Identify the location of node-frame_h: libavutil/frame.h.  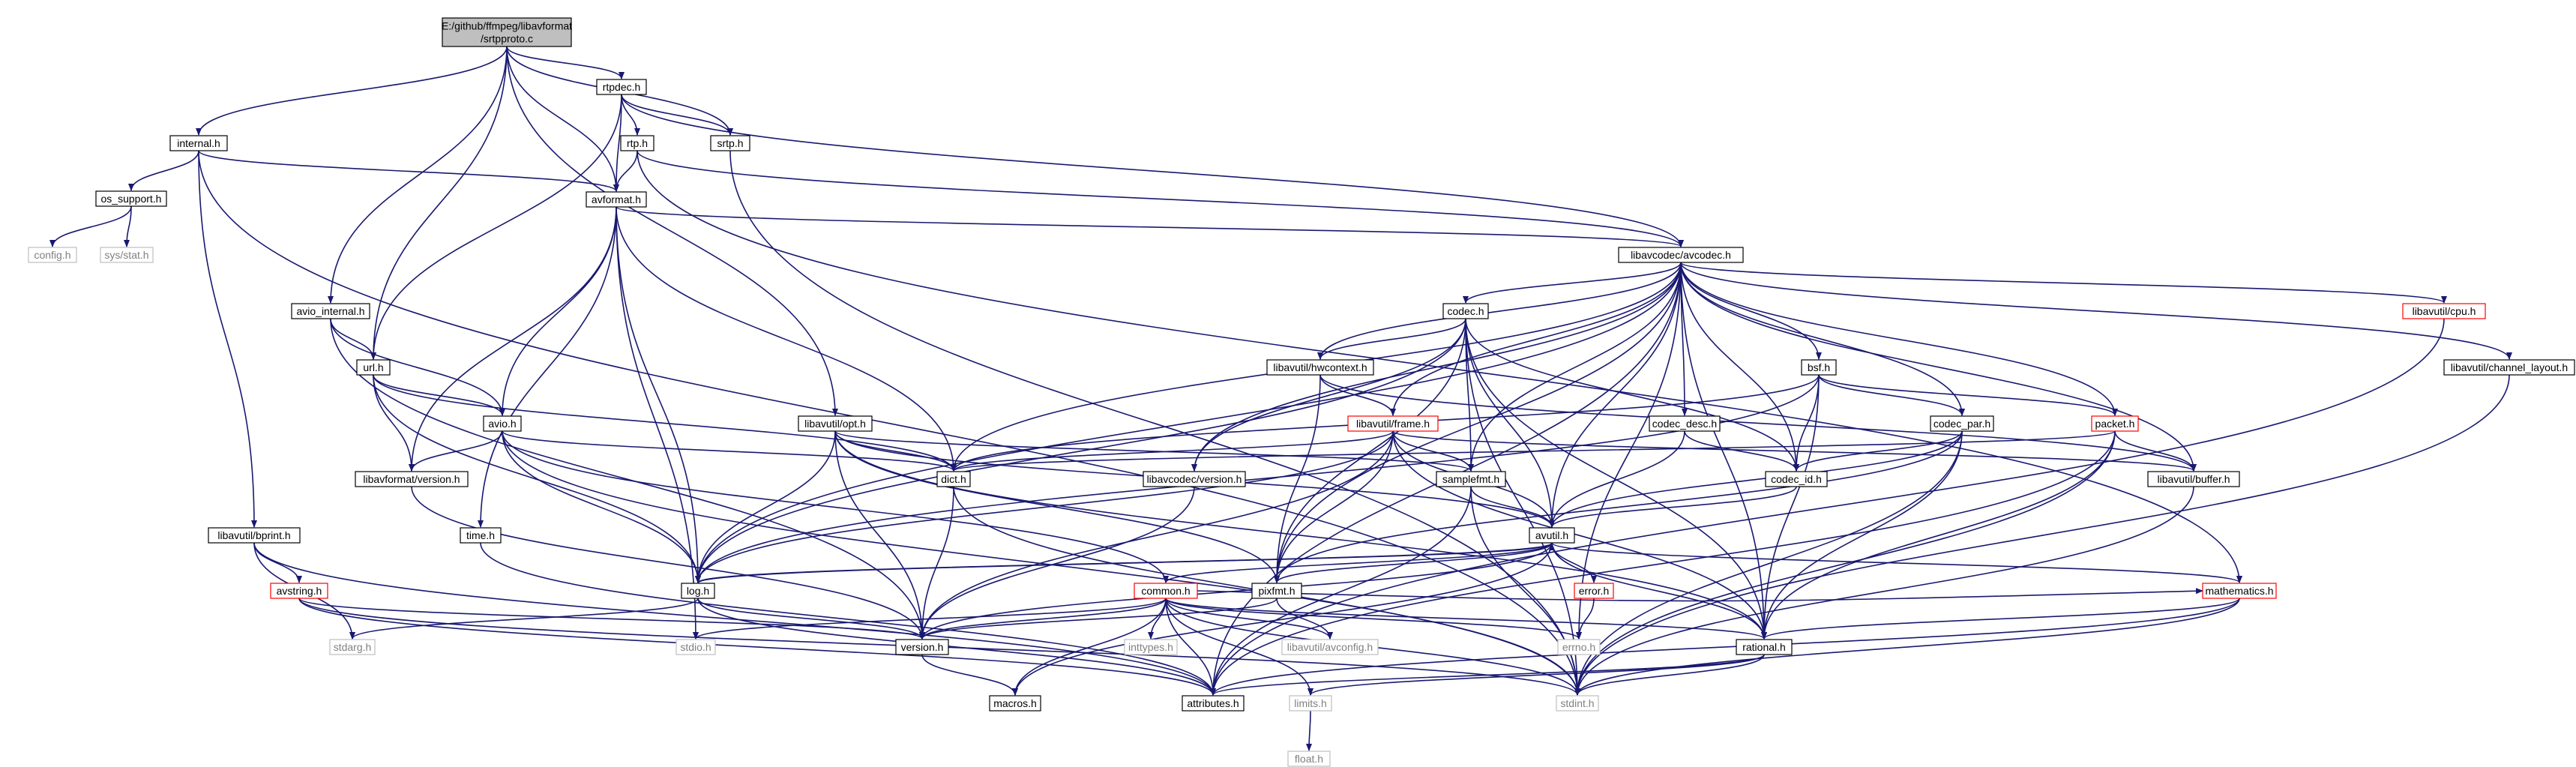
(1393, 424).